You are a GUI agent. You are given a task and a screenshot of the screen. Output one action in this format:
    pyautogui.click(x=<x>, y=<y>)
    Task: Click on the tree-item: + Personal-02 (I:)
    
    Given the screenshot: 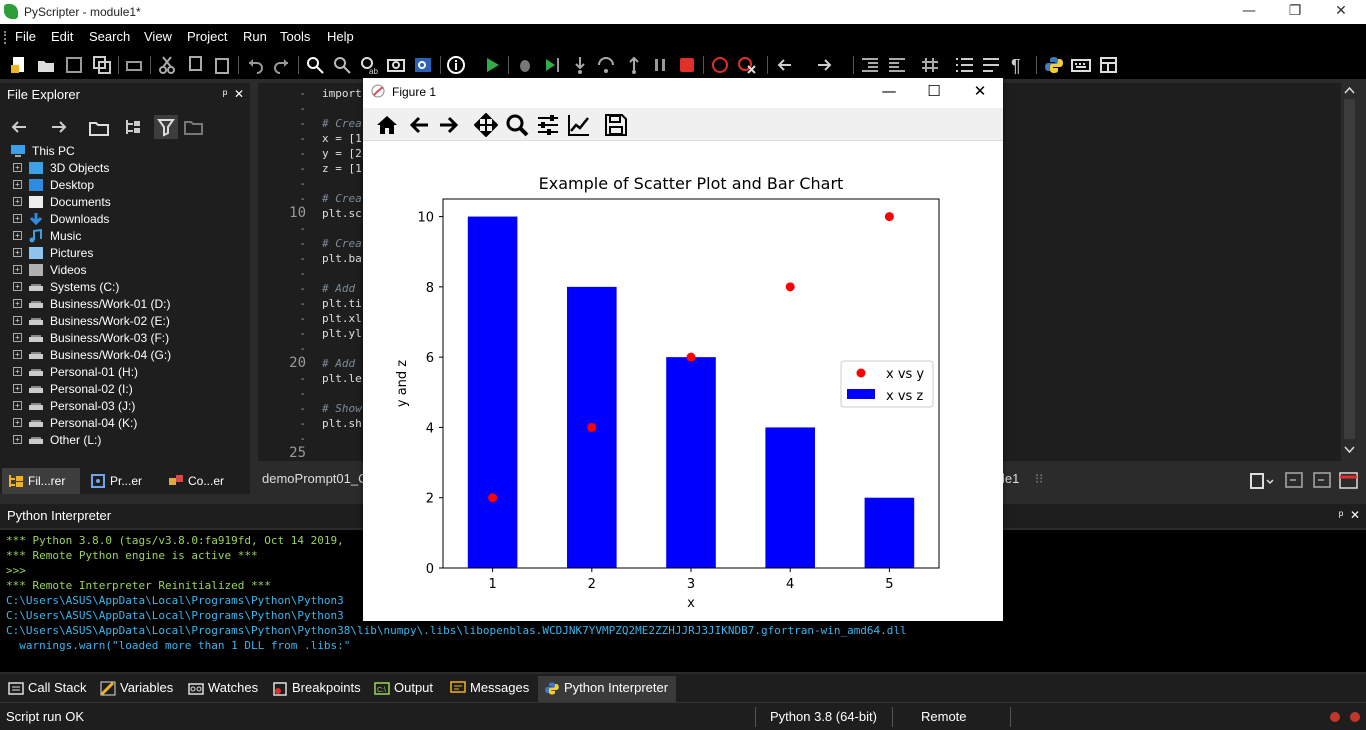 What is the action you would take?
    pyautogui.click(x=125, y=389)
    